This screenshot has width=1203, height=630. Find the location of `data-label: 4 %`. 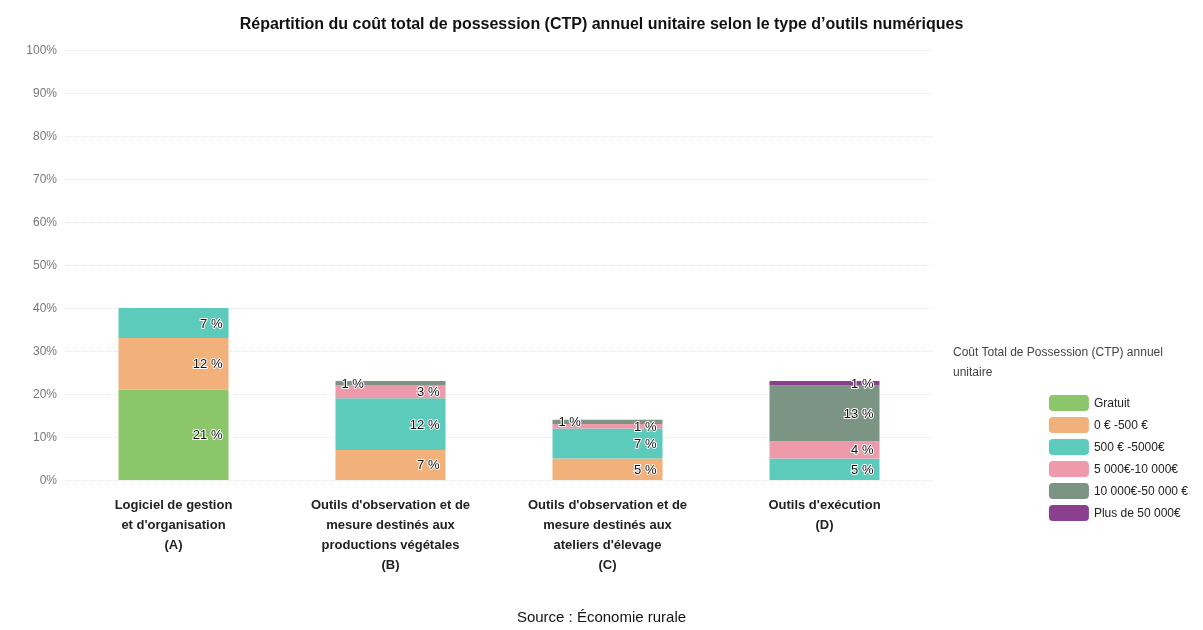

data-label: 4 % is located at coordinates (862, 450).